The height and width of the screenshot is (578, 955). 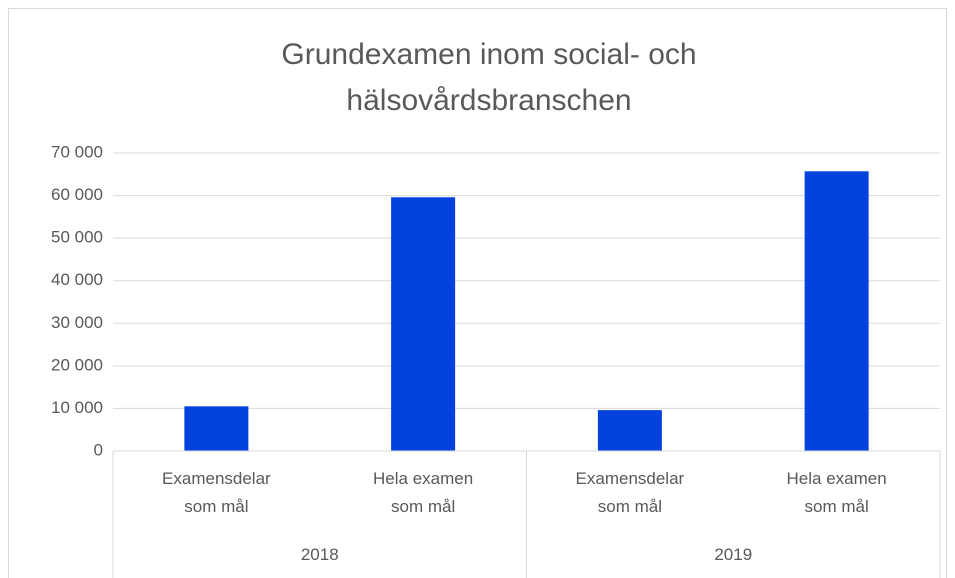 What do you see at coordinates (77, 194) in the screenshot?
I see `y-tick-label: 60 000` at bounding box center [77, 194].